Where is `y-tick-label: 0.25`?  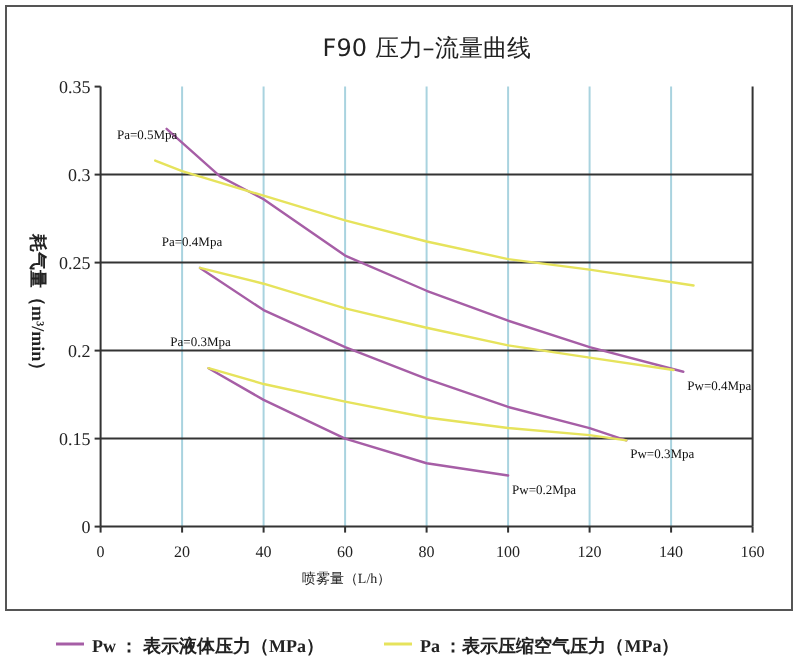 y-tick-label: 0.25 is located at coordinates (75, 262).